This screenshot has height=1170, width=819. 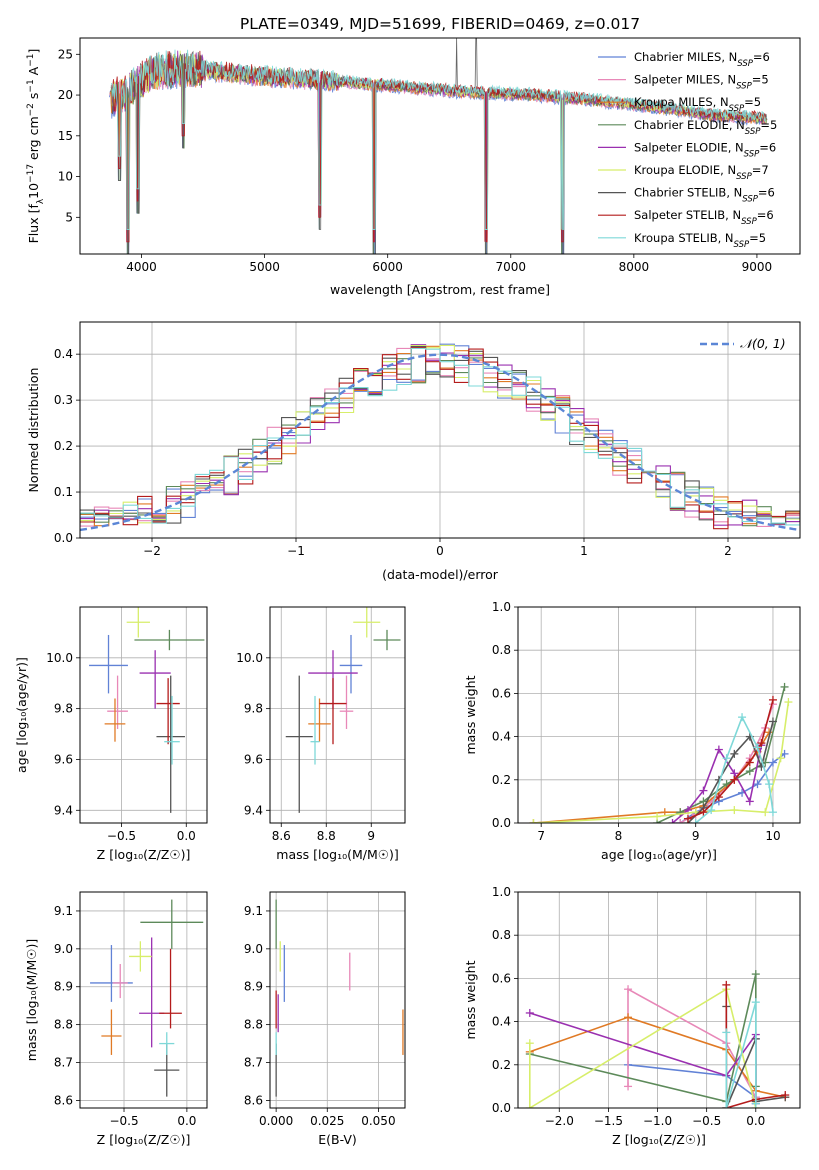 What do you see at coordinates (69, 217) in the screenshot?
I see `y-tick-label: 5` at bounding box center [69, 217].